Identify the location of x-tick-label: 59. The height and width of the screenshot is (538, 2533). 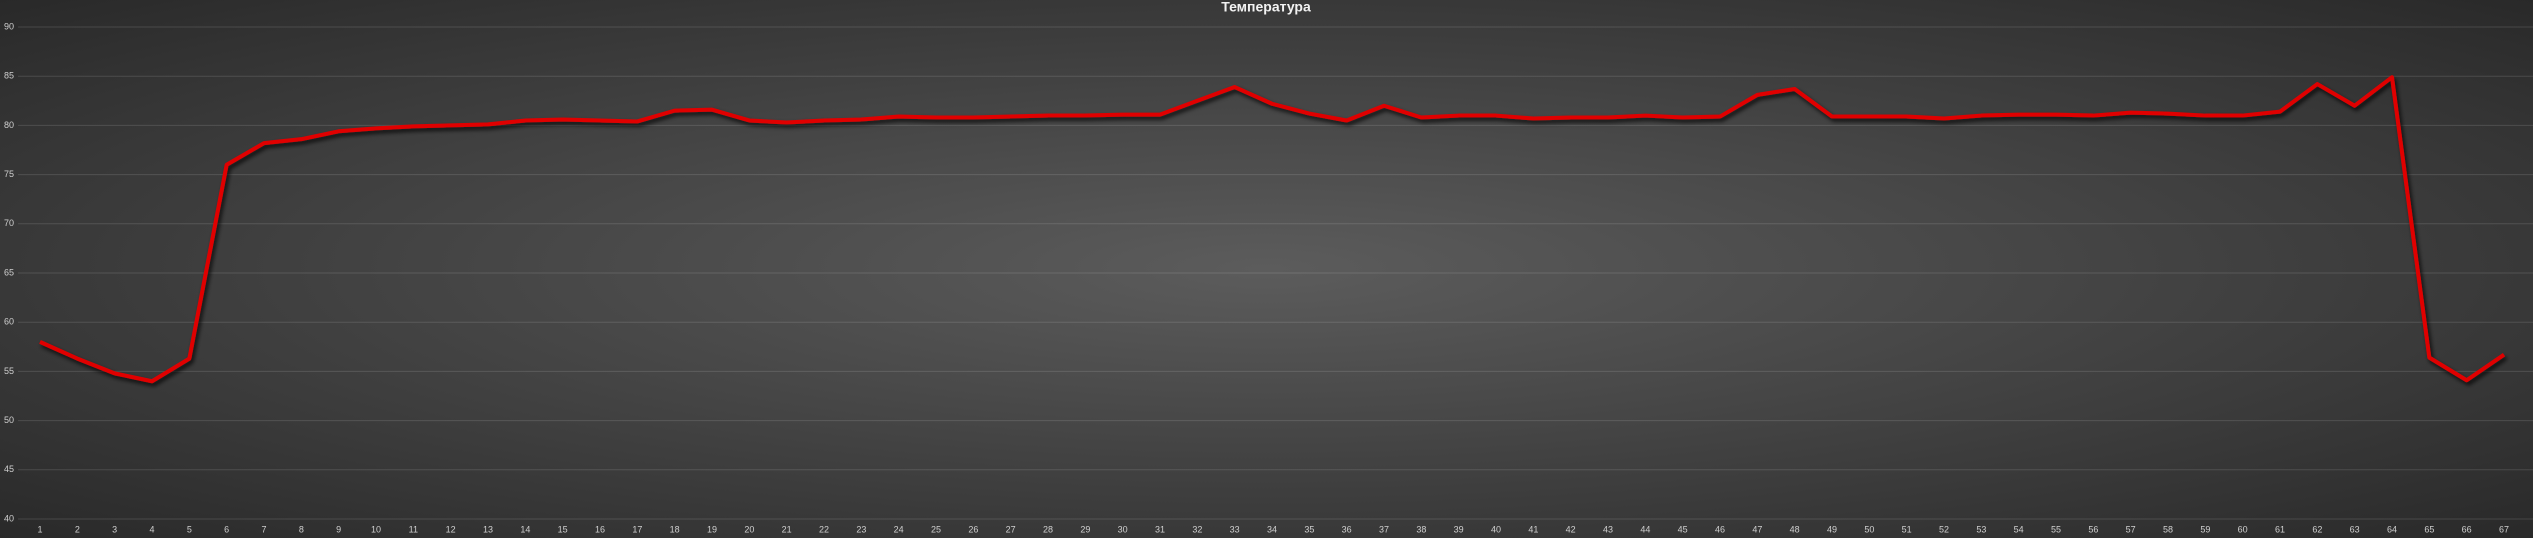
(2205, 529).